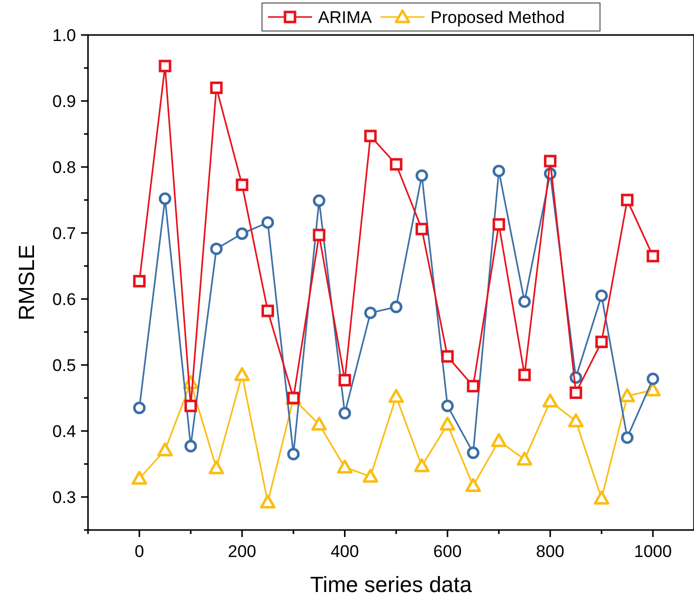  Describe the element at coordinates (447, 551) in the screenshot. I see `x-tick-label: 600` at that location.